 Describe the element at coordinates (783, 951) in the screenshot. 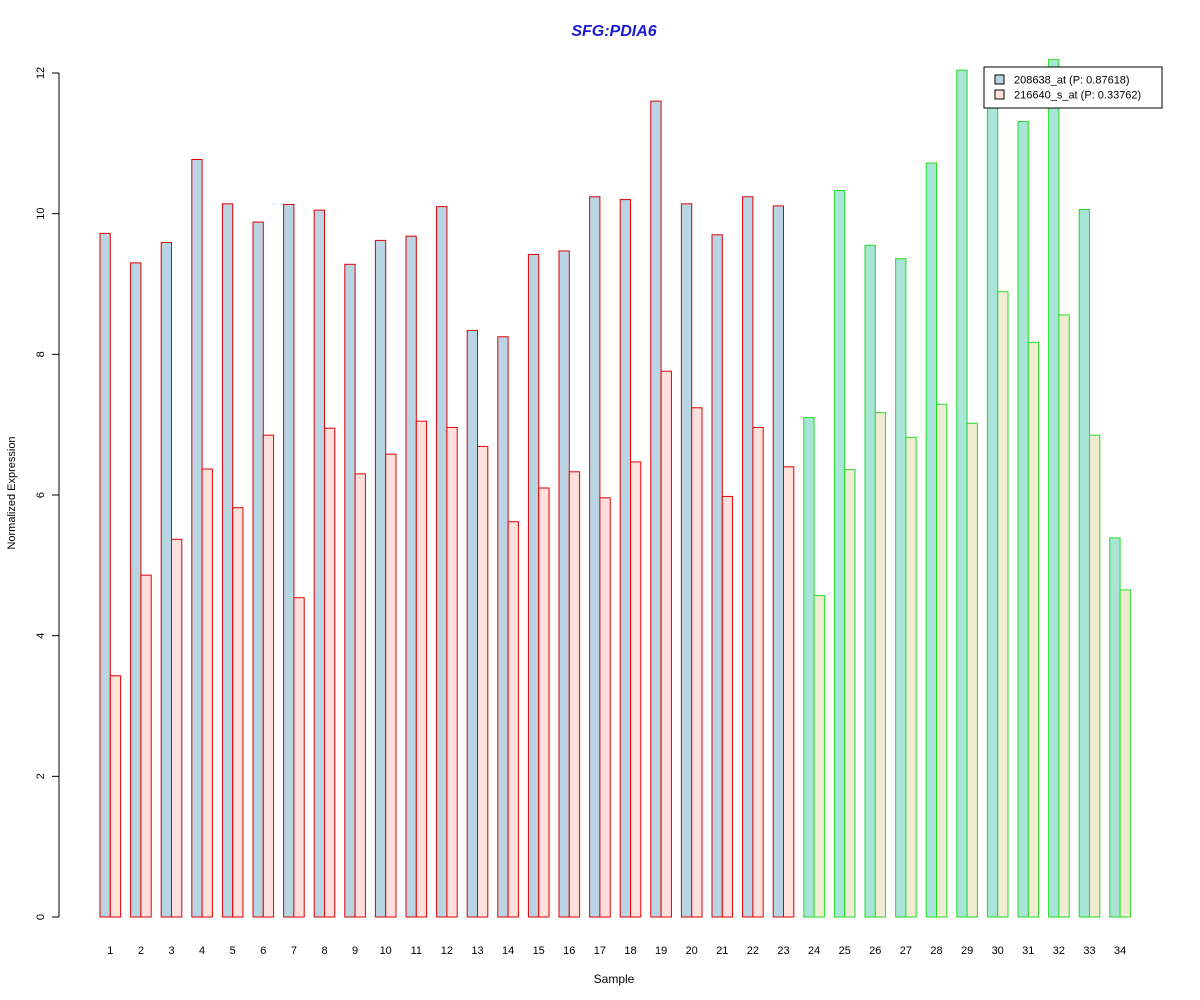

I see `x-tick-label: 23` at that location.